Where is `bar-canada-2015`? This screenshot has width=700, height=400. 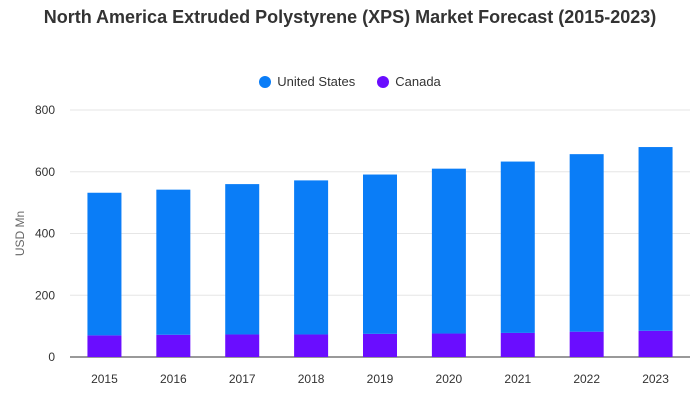 bar-canada-2015 is located at coordinates (104, 346).